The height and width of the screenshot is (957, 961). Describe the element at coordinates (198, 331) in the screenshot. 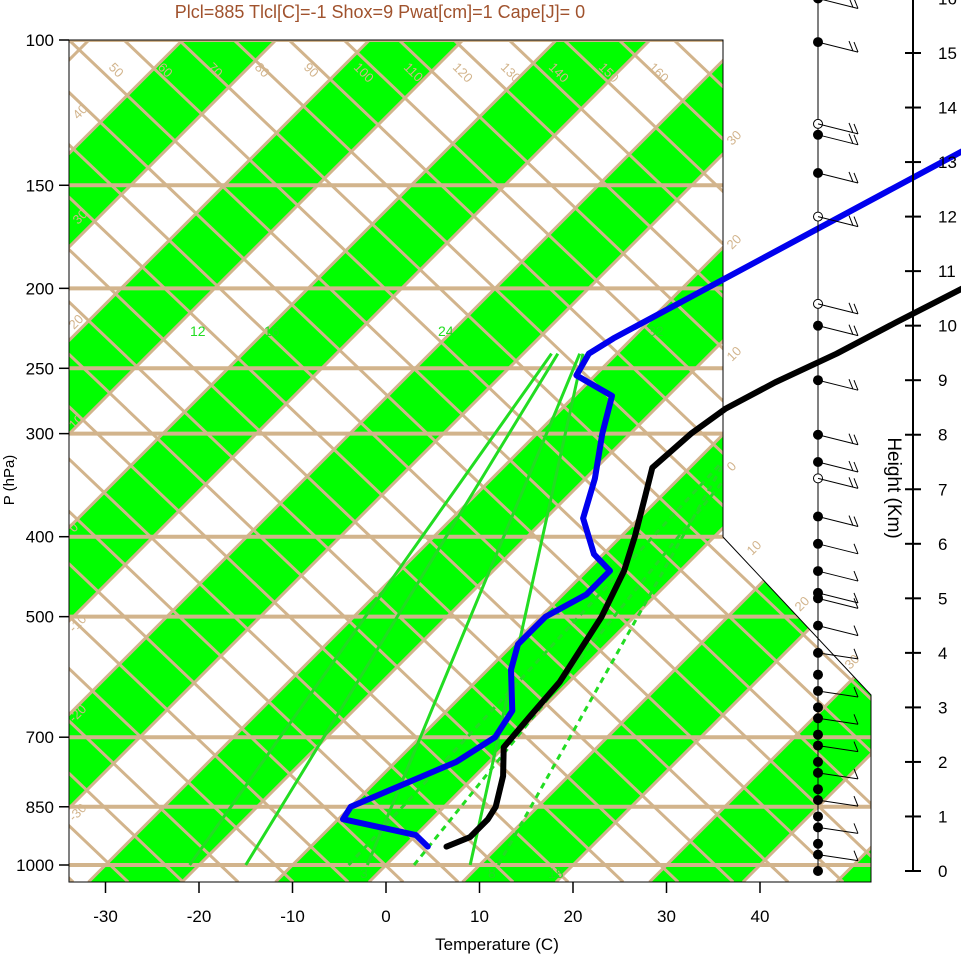

I see `mixing-ratio-label: 12` at that location.